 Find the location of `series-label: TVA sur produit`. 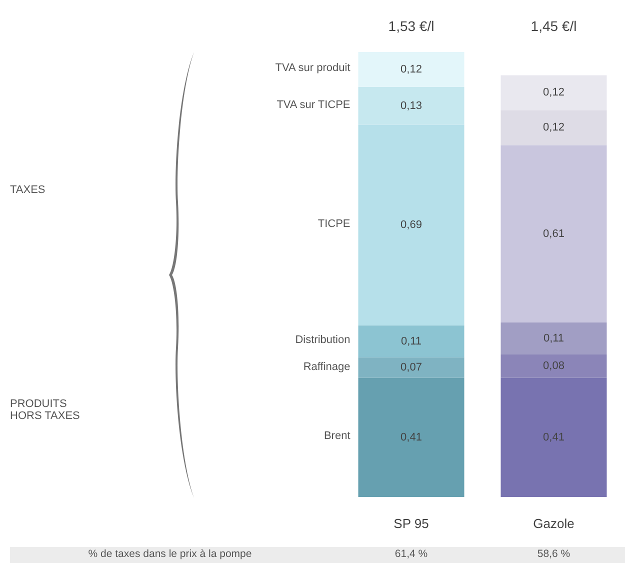

series-label: TVA sur produit is located at coordinates (312, 68).